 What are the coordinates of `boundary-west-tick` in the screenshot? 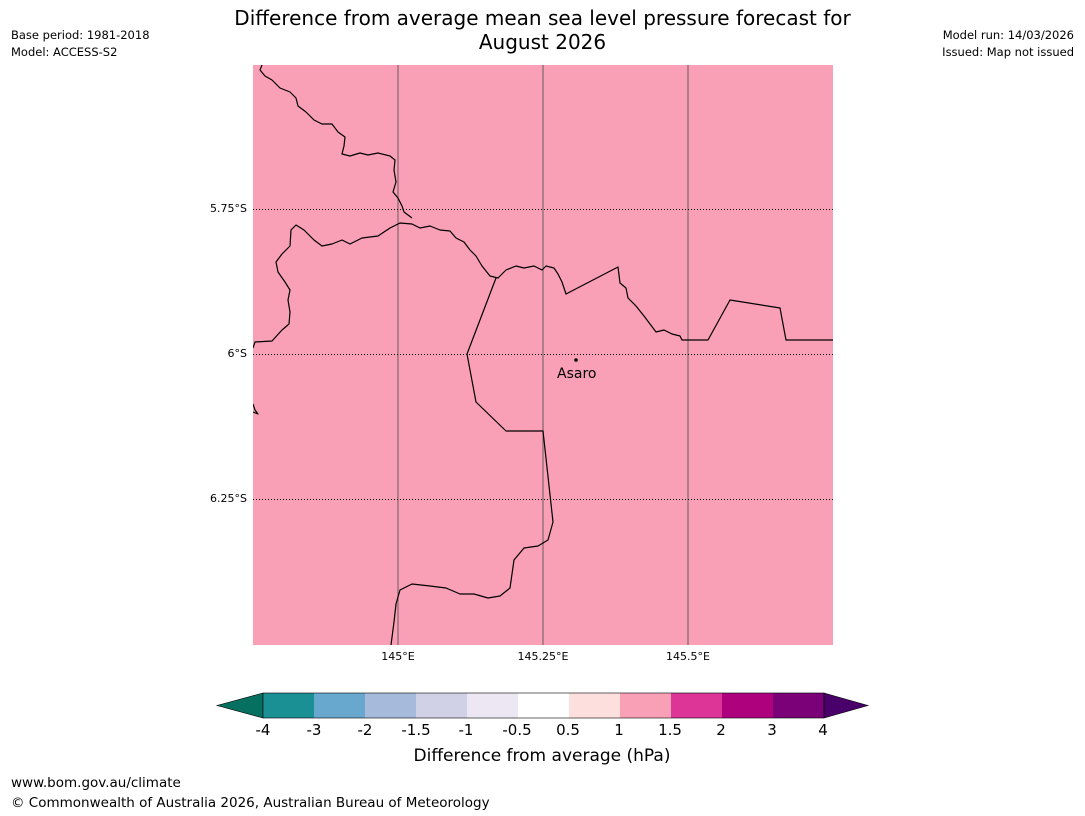 It's located at (256, 409).